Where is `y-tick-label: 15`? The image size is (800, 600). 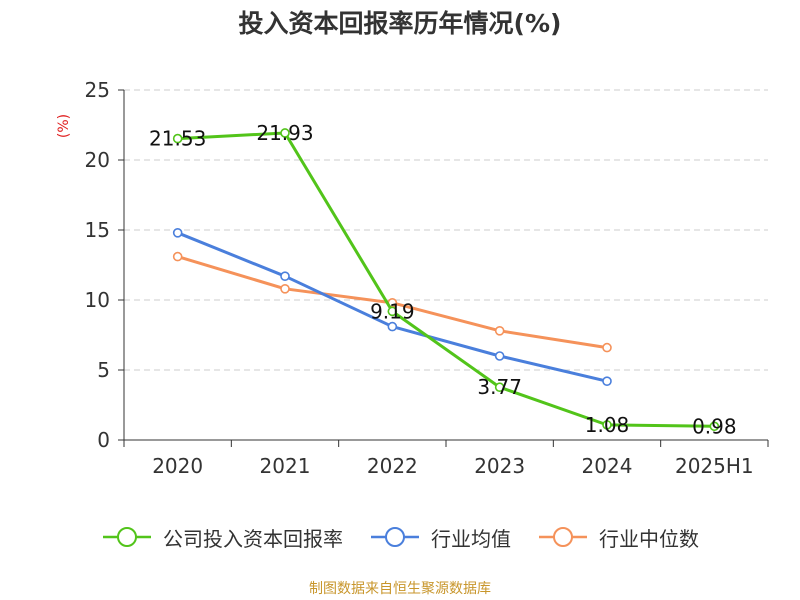
y-tick-label: 15 is located at coordinates (97, 230).